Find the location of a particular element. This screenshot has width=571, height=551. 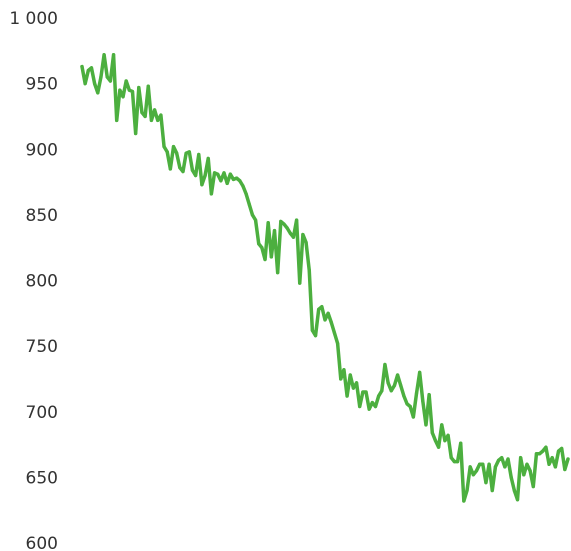

y-tick-label: 900 is located at coordinates (42, 150).